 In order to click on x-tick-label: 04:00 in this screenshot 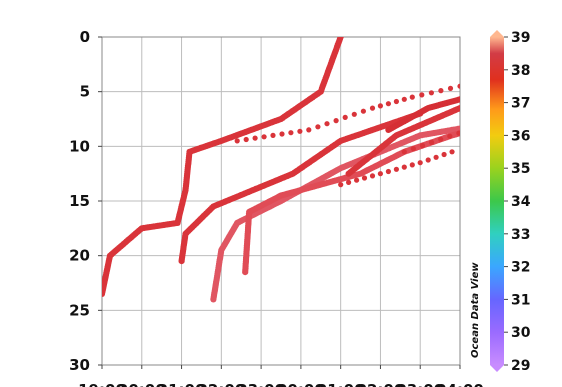, I will do `click(460, 384)`.